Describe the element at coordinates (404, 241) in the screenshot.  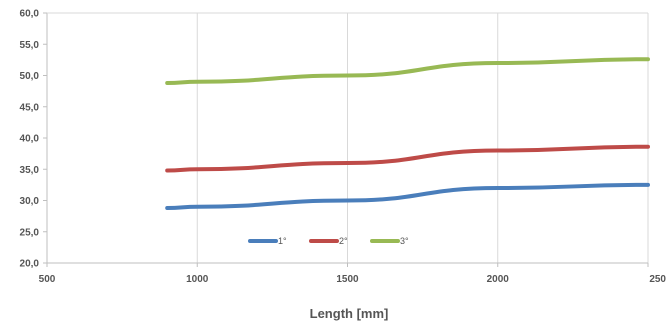
I see `legend-label: 3°` at that location.